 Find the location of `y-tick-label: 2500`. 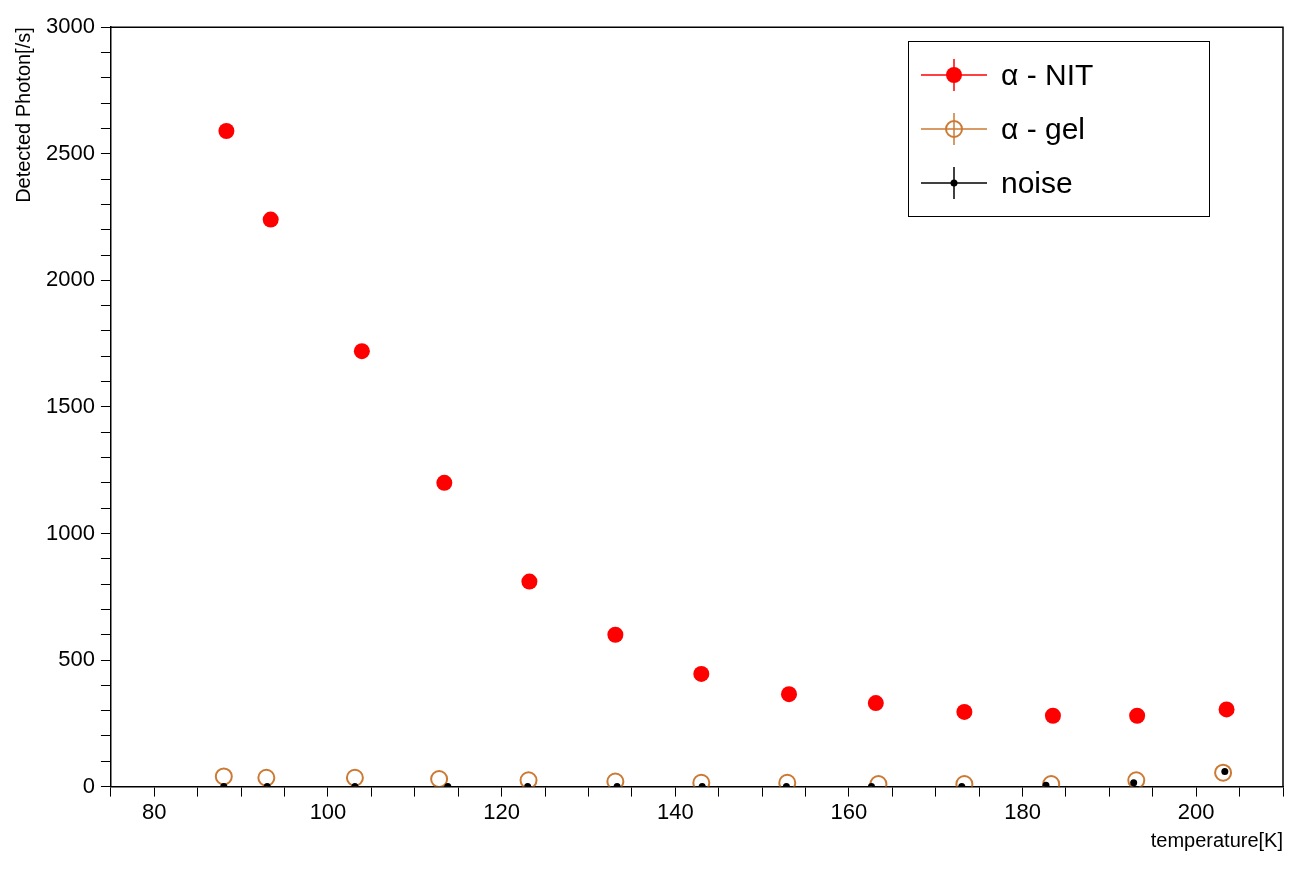

y-tick-label: 2500 is located at coordinates (70, 152).